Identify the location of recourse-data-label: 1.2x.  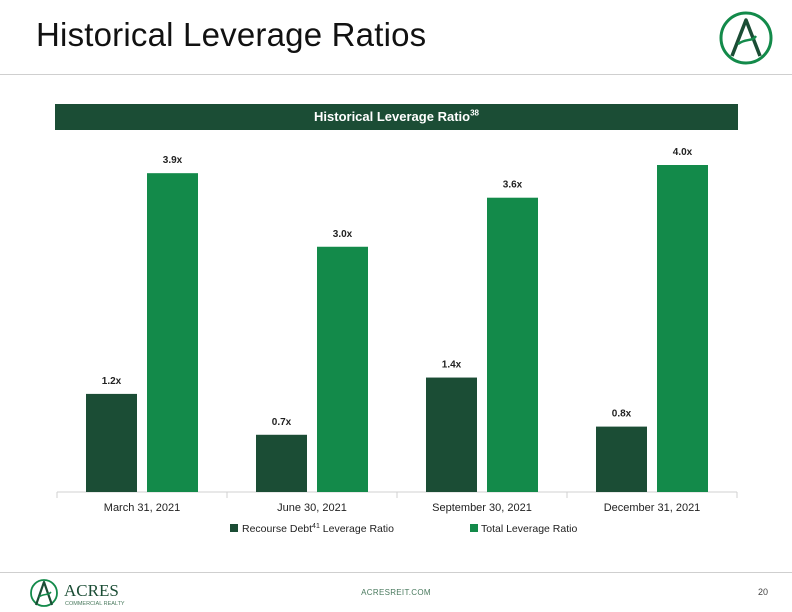
(112, 381).